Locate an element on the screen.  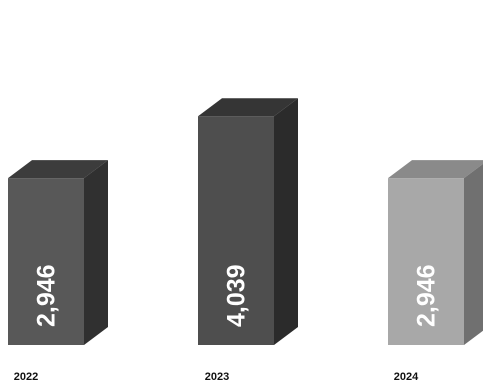
bar-2023 is located at coordinates (248, 222).